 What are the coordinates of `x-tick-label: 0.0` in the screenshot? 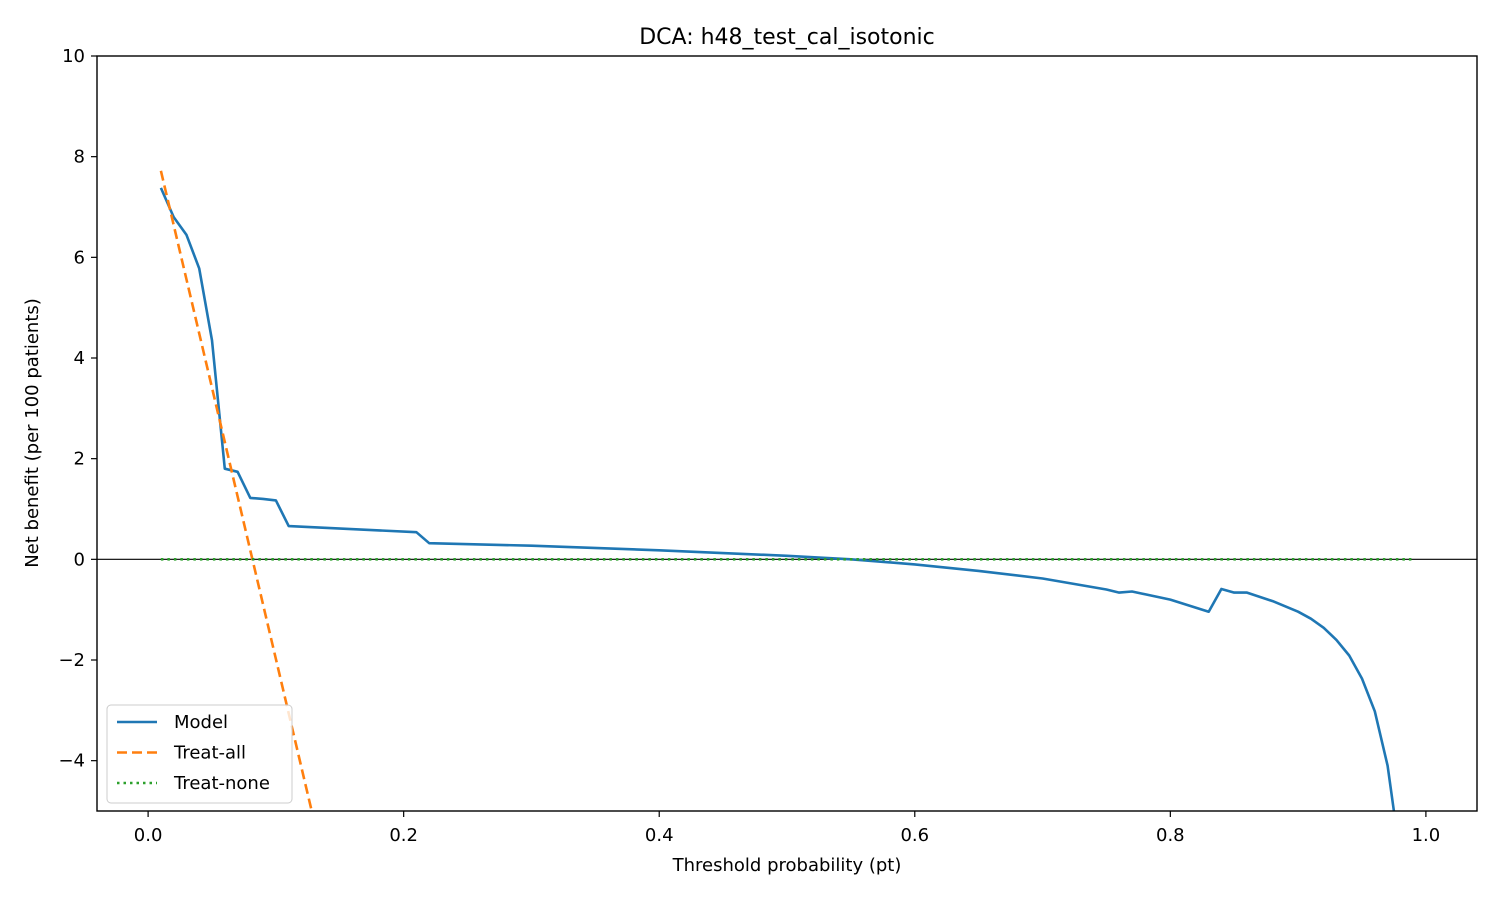 It's located at (148, 835).